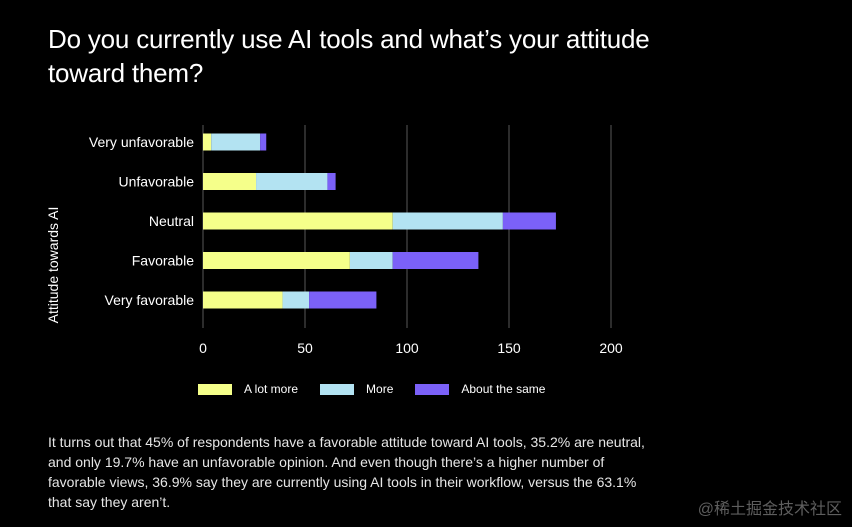 The image size is (852, 527). What do you see at coordinates (305, 348) in the screenshot?
I see `x-tick-label: 50` at bounding box center [305, 348].